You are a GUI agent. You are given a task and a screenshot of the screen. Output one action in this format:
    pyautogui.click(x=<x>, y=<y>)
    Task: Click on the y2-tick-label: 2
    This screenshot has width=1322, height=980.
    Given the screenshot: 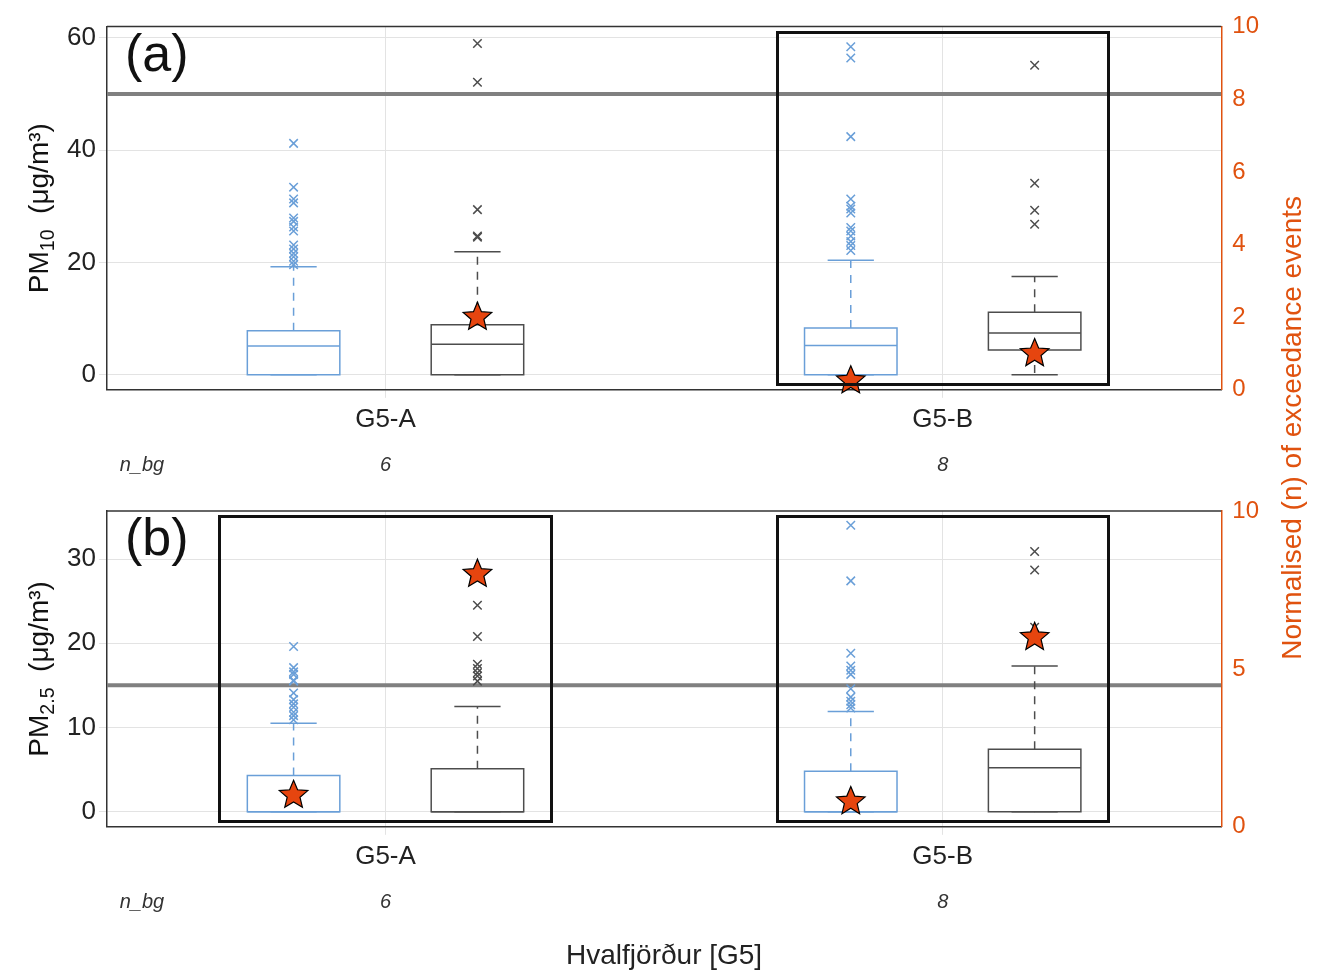 What is the action you would take?
    pyautogui.click(x=1239, y=315)
    